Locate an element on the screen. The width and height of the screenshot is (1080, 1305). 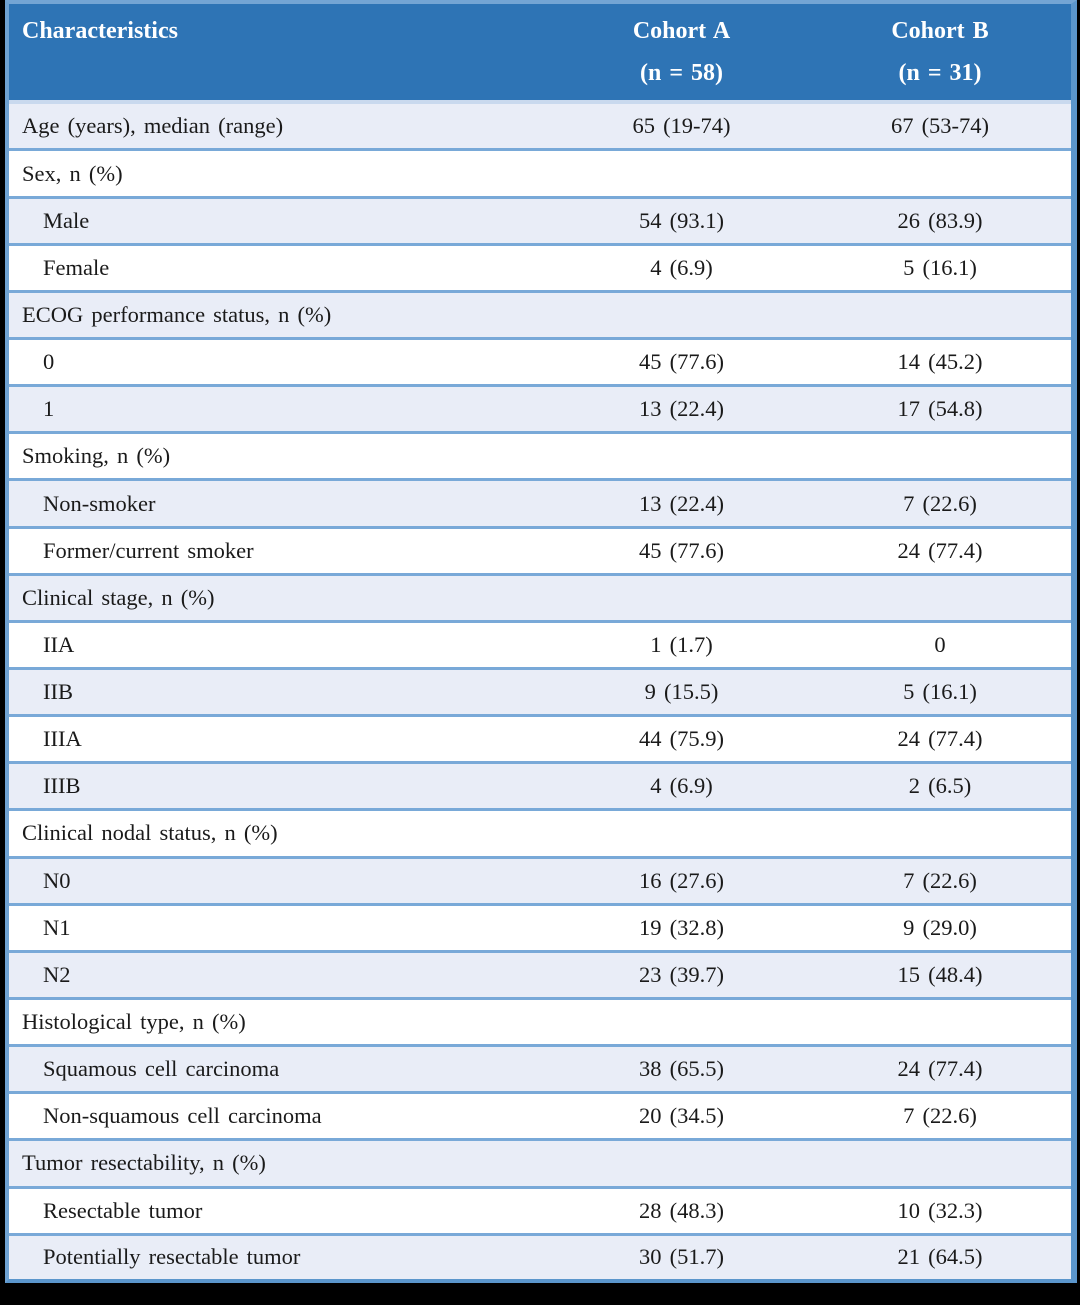
row-label: 1 is located at coordinates (49, 409).